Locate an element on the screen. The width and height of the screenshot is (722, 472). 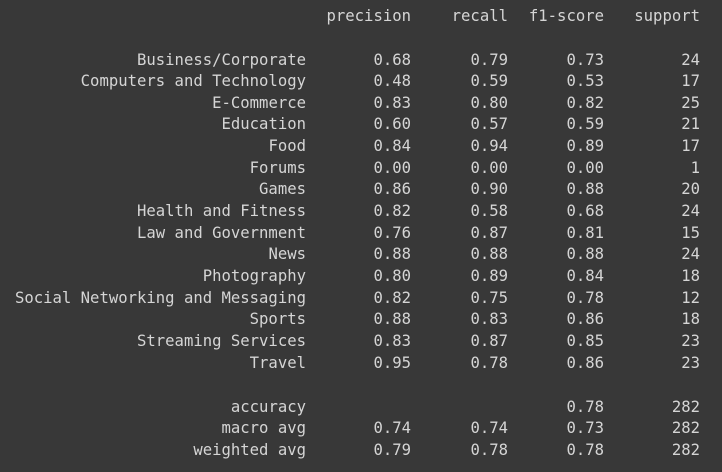
header-recall: recall is located at coordinates (479, 16).